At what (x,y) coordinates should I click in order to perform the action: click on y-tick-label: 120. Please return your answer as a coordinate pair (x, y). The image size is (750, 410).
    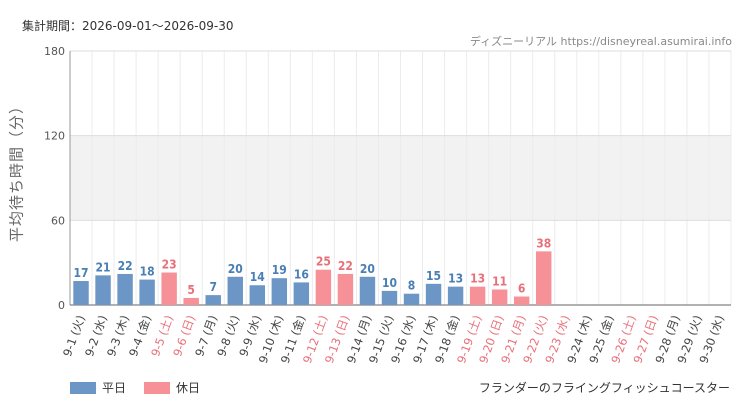
    Looking at the image, I should click on (54, 136).